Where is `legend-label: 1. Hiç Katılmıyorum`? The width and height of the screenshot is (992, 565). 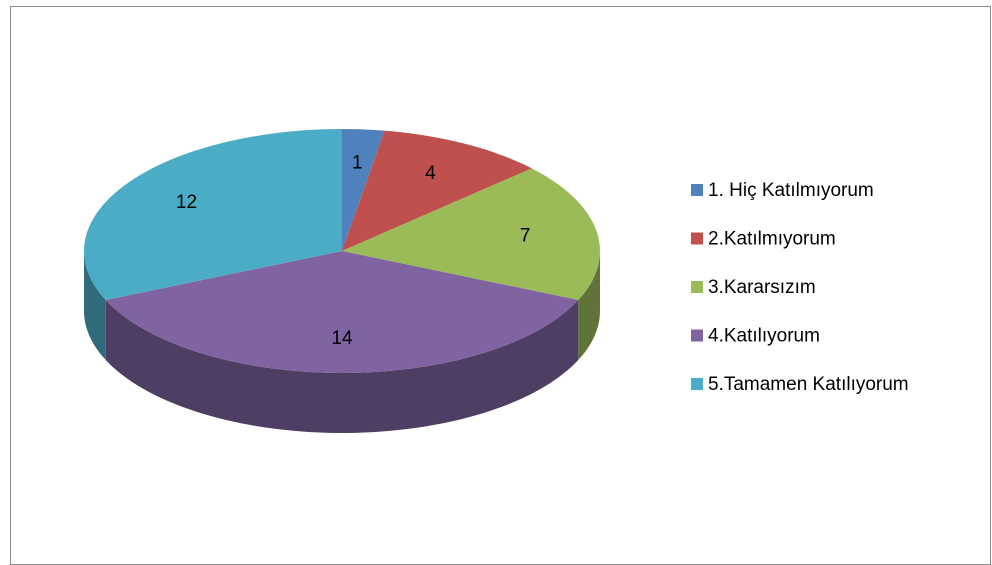
legend-label: 1. Hiç Katılmıyorum is located at coordinates (791, 190).